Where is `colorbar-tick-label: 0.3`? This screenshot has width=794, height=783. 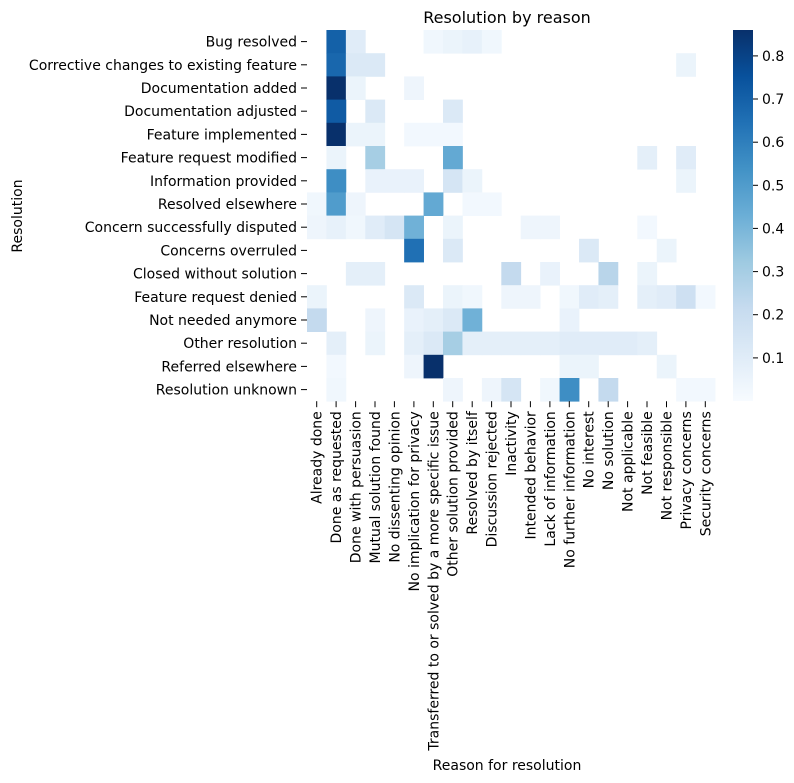
colorbar-tick-label: 0.3 is located at coordinates (773, 273).